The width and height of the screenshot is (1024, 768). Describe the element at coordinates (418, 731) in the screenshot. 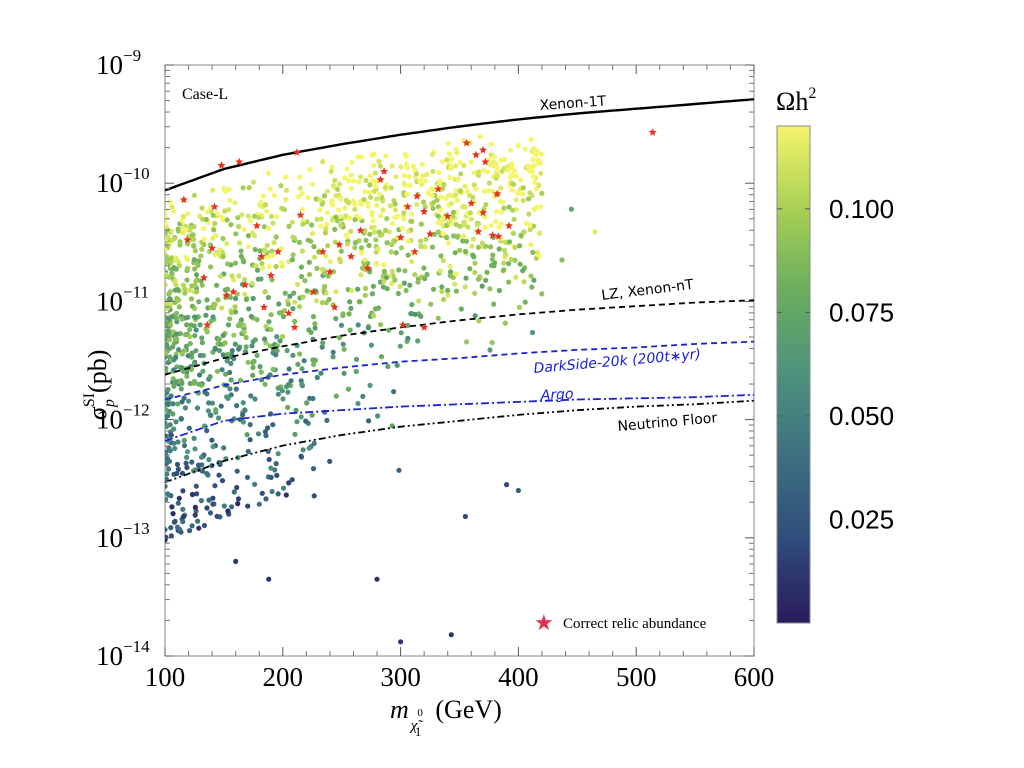

I see `x-axis-label-subidx: 1` at that location.